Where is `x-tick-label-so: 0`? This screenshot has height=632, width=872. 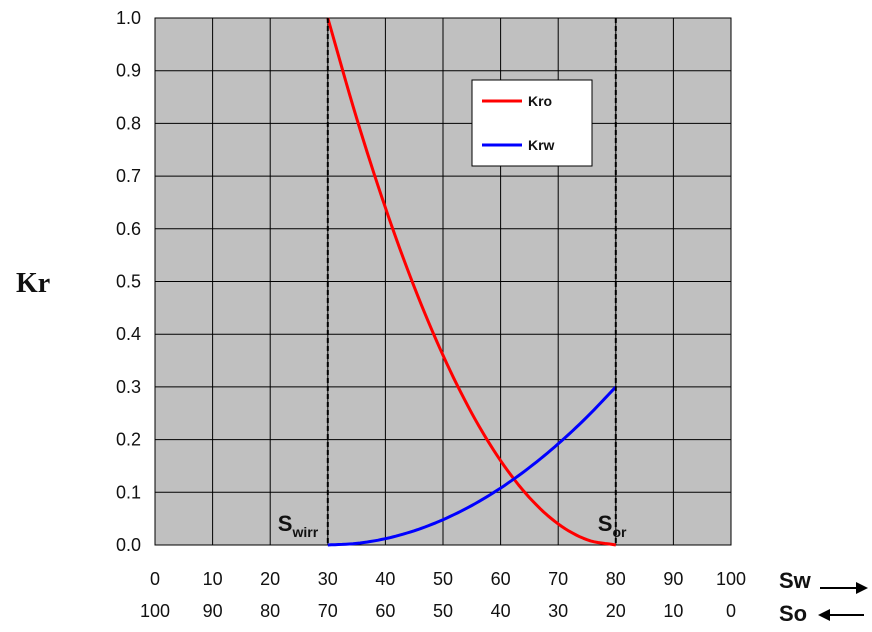 x-tick-label-so: 0 is located at coordinates (731, 611).